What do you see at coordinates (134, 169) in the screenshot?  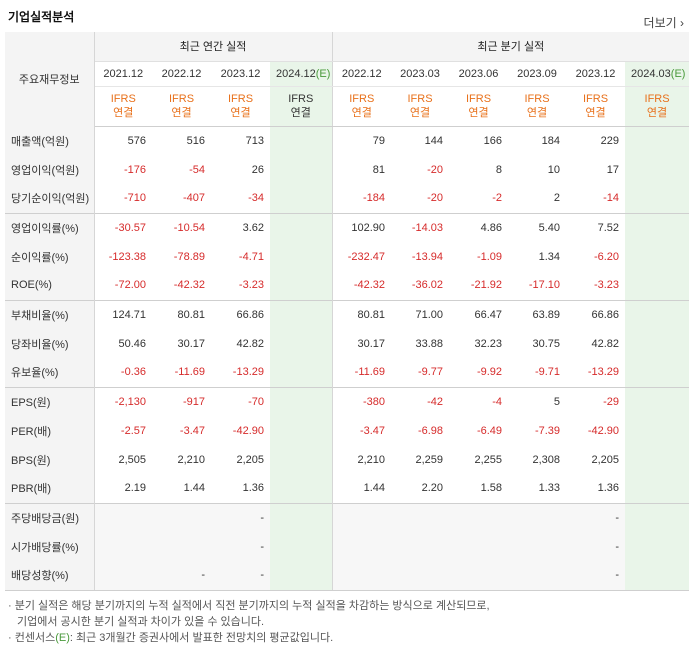 I see `value-cell: -176` at bounding box center [134, 169].